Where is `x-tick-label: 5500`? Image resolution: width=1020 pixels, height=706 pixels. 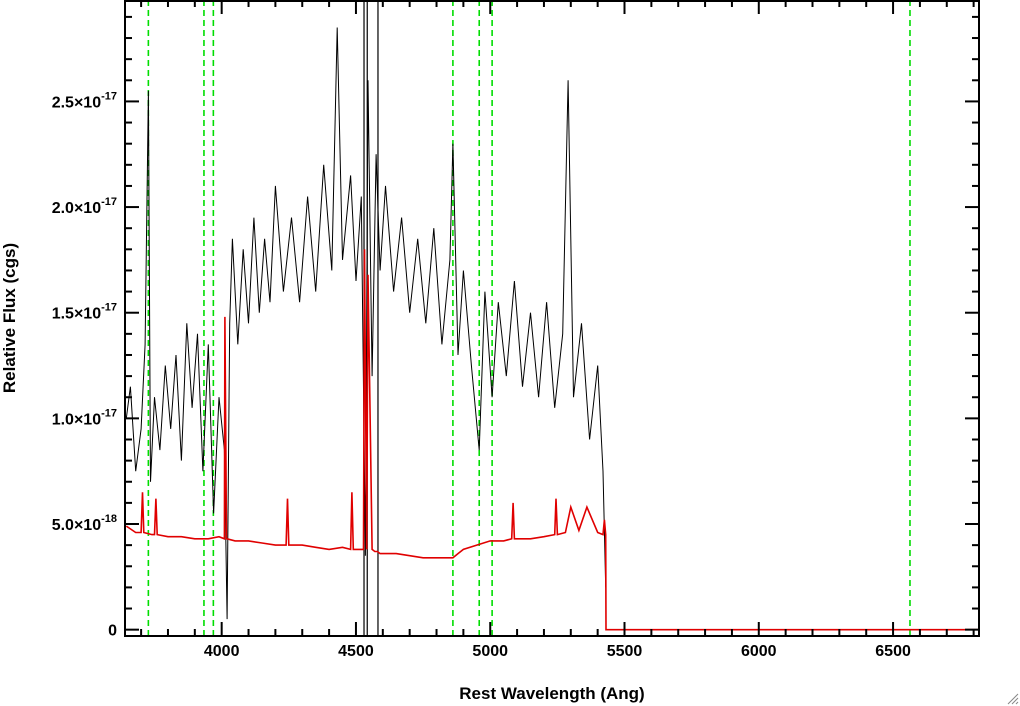 x-tick-label: 5500 is located at coordinates (625, 651).